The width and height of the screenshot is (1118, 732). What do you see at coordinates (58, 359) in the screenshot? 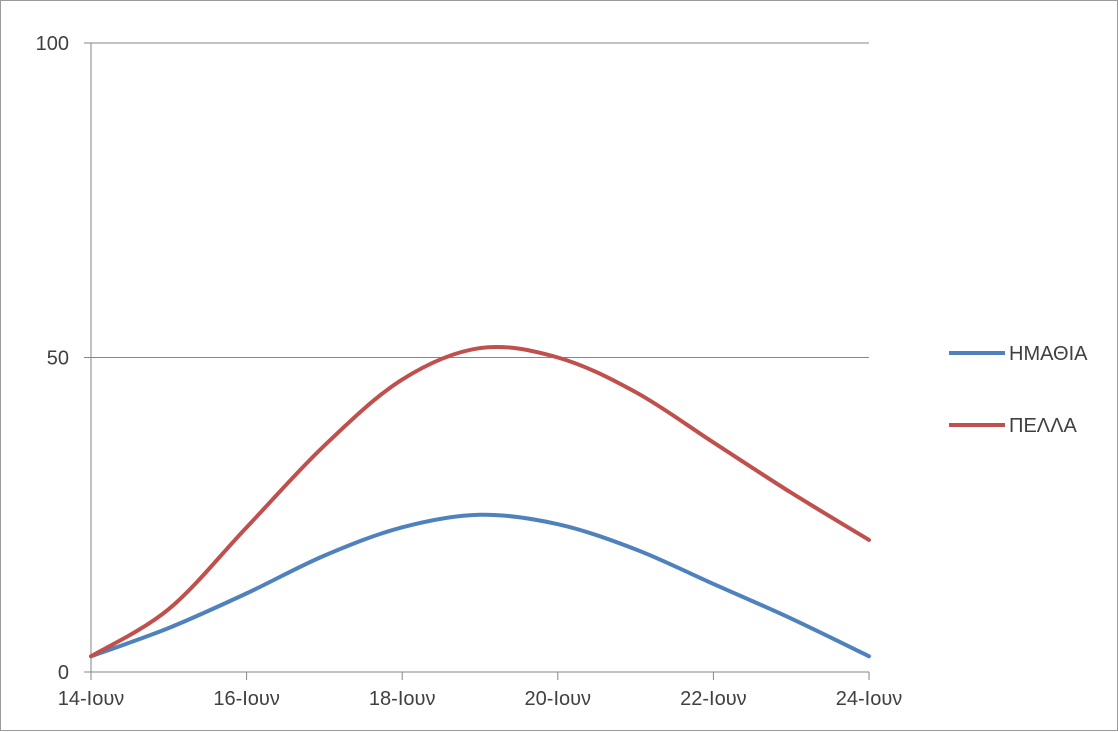
I see `y-tick-label-1: 50` at bounding box center [58, 359].